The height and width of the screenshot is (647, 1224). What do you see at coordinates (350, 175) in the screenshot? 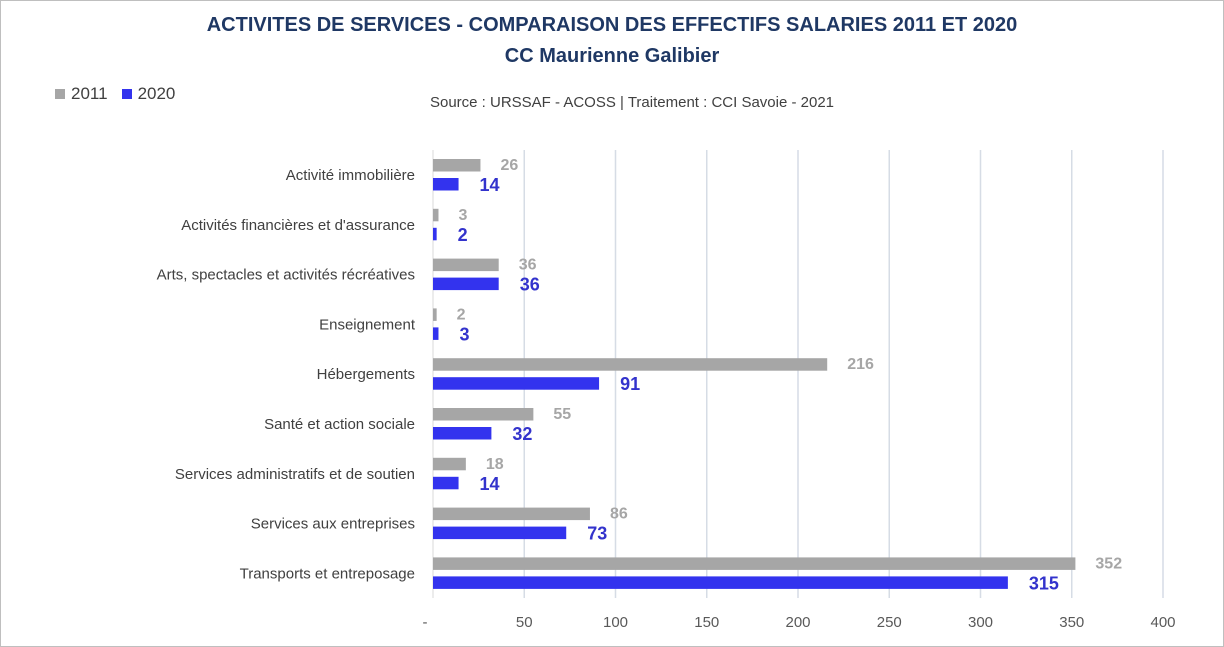
I see `category-label: Activité immobilière` at bounding box center [350, 175].